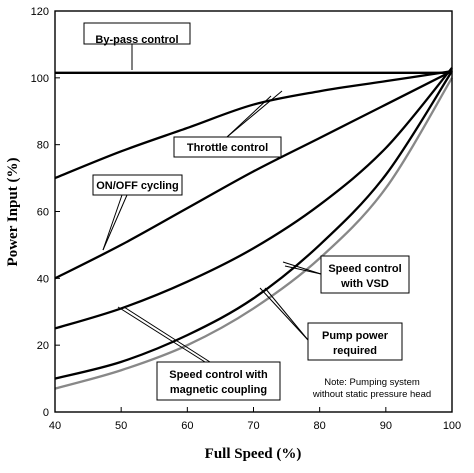  What do you see at coordinates (40, 12) in the screenshot?
I see `y-tick-label: 120` at bounding box center [40, 12].